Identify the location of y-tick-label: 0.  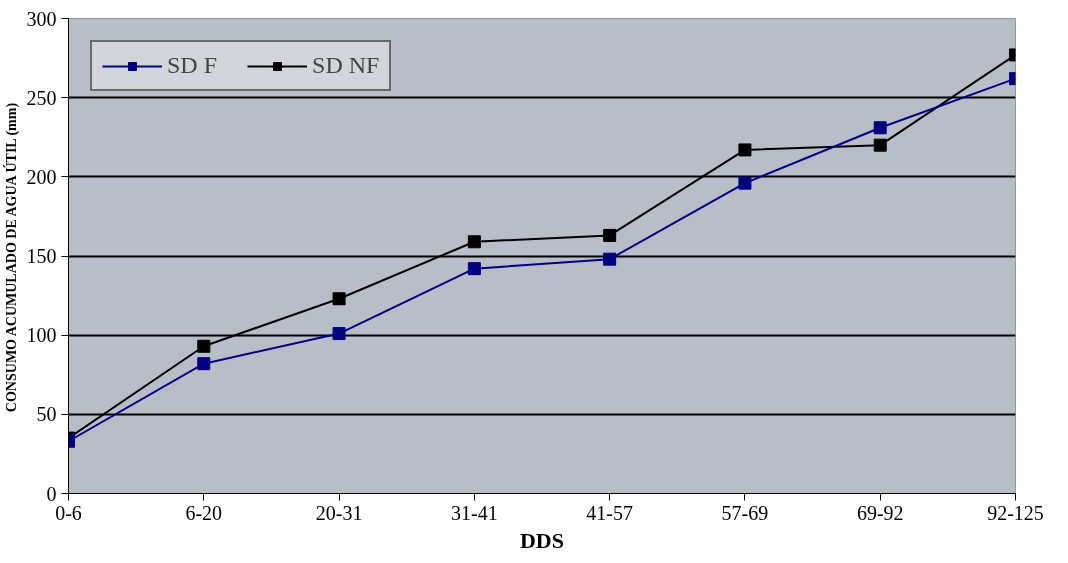
(51, 493).